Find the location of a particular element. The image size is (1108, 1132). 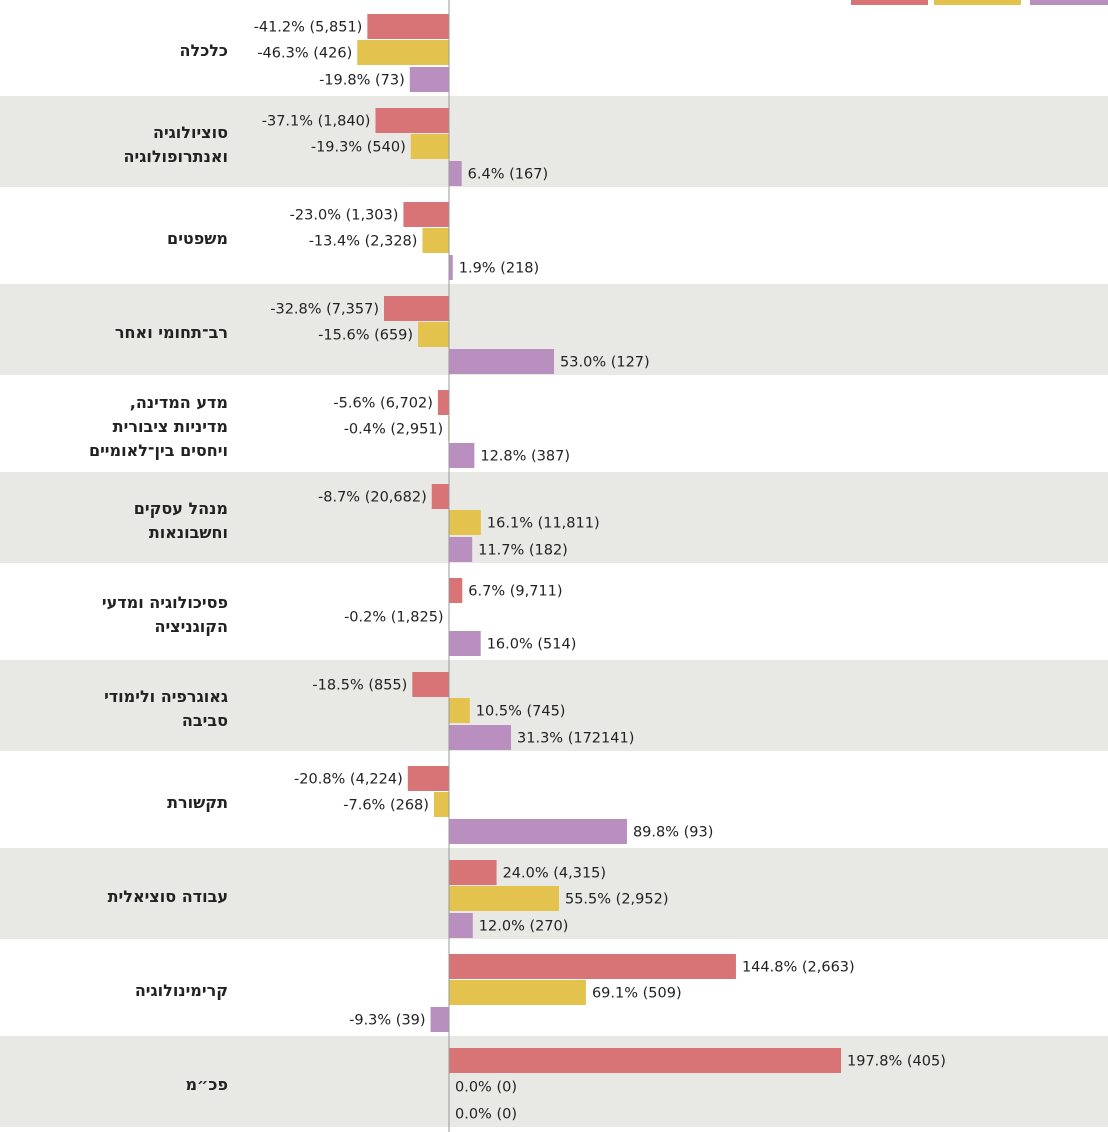

data-label: 69.1% (509) is located at coordinates (637, 994).